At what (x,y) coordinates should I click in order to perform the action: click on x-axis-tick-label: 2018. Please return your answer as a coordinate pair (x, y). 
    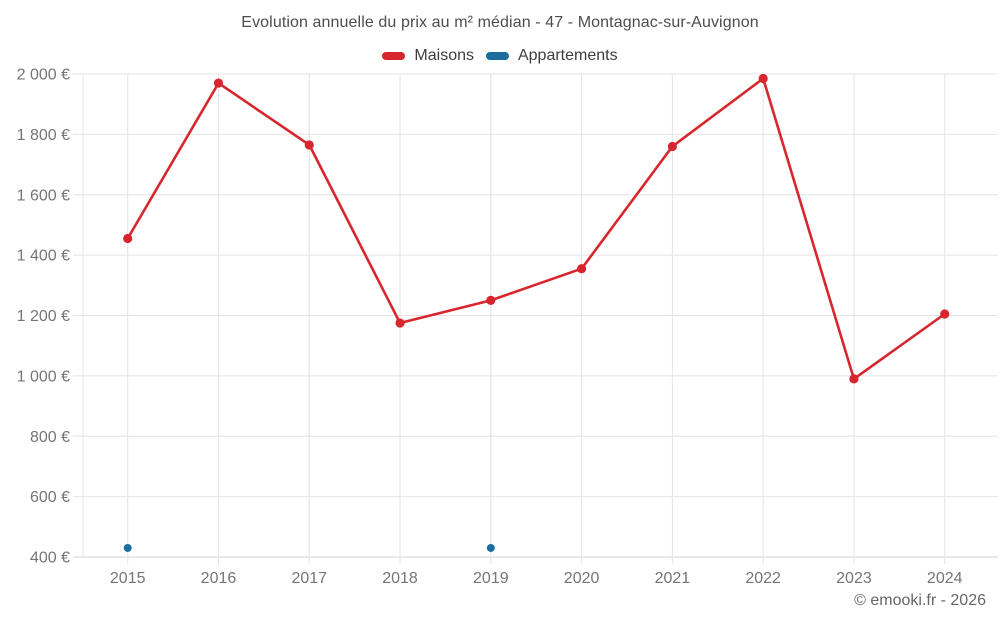
    Looking at the image, I should click on (400, 578).